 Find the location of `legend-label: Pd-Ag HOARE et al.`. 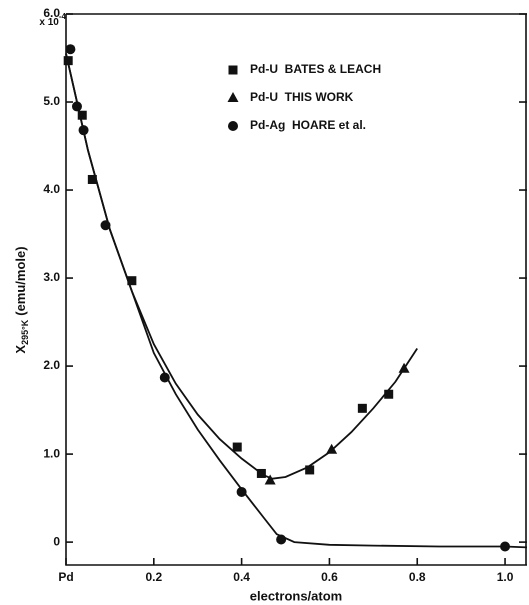

legend-label: Pd-Ag HOARE et al. is located at coordinates (308, 125).